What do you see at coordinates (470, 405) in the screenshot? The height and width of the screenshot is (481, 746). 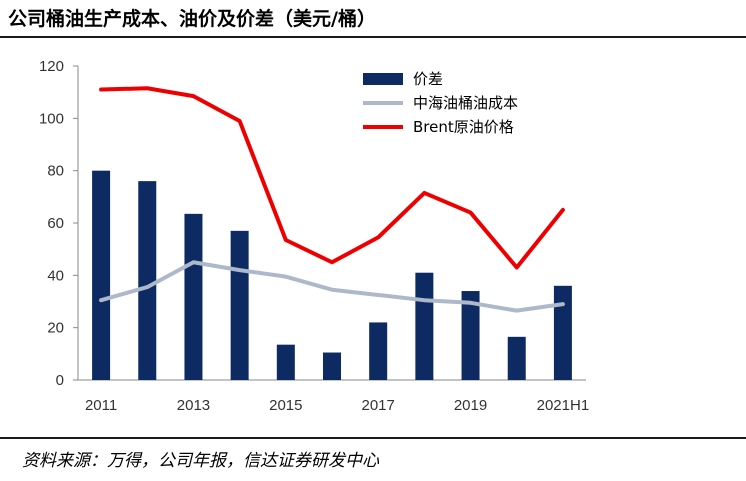 I see `x-tick-label: 2019` at bounding box center [470, 405].